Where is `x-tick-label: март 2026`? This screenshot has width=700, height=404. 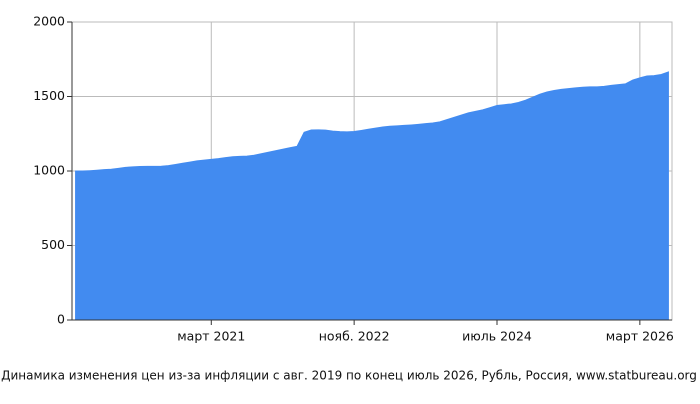 x-tick-label: март 2026 is located at coordinates (640, 336).